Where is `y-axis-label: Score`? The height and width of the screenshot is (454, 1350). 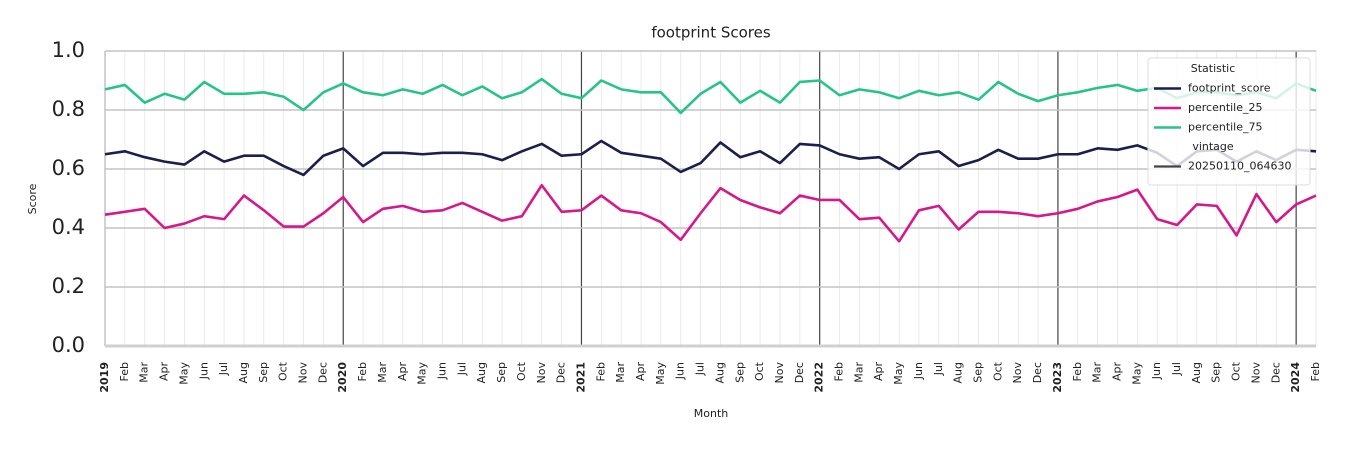
y-axis-label: Score is located at coordinates (32, 198).